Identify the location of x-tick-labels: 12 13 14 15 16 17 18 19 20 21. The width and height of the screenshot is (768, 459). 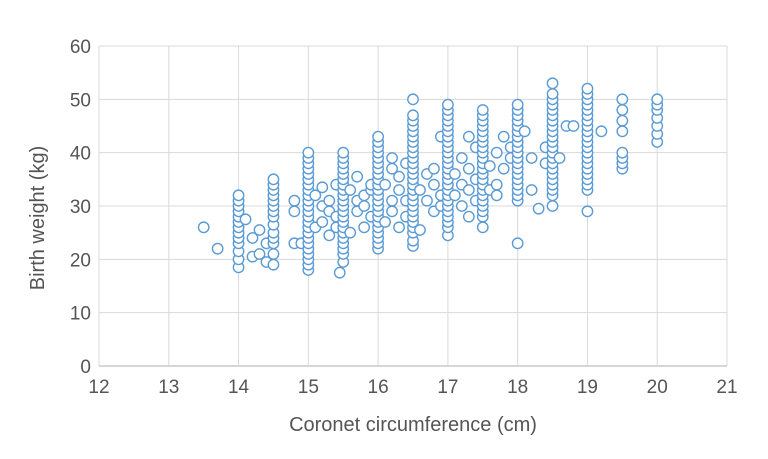
(412, 387).